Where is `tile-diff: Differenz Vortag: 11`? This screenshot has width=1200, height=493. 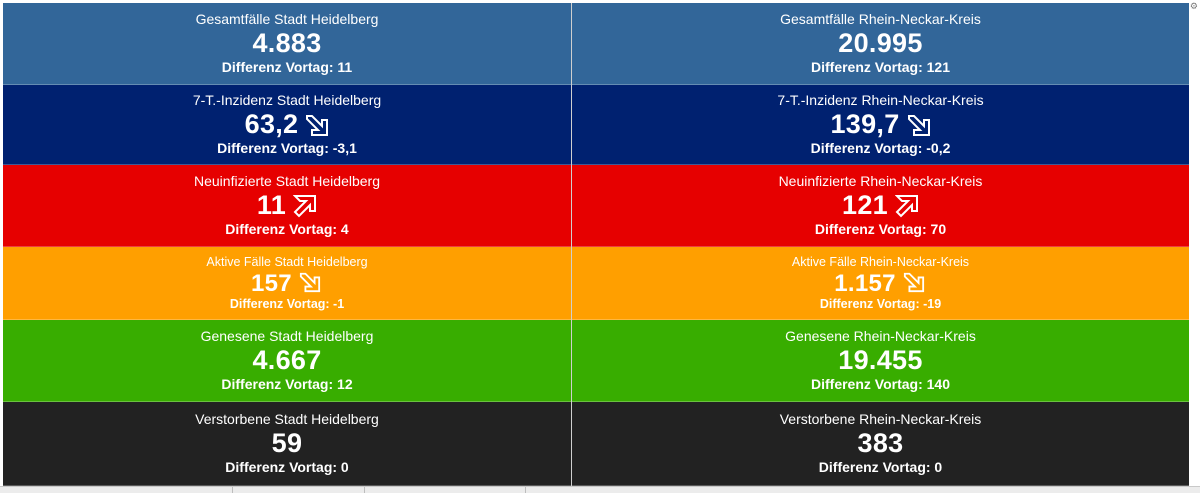
tile-diff: Differenz Vortag: 11 is located at coordinates (287, 67).